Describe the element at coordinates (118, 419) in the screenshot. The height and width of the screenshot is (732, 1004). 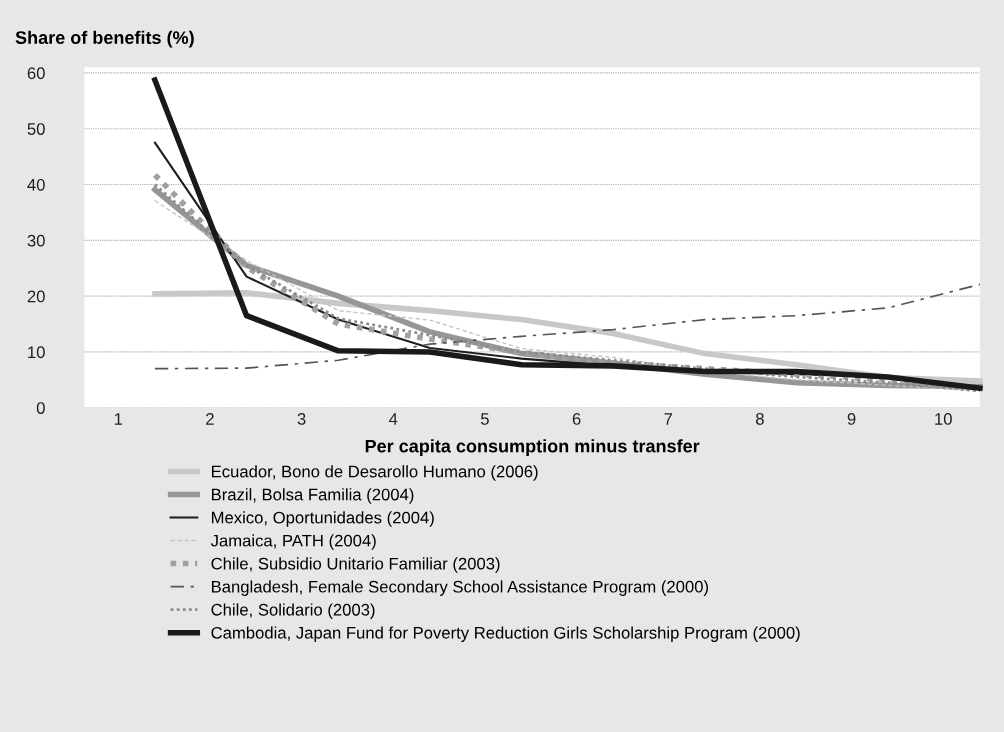
I see `x-tick-label: 1` at that location.